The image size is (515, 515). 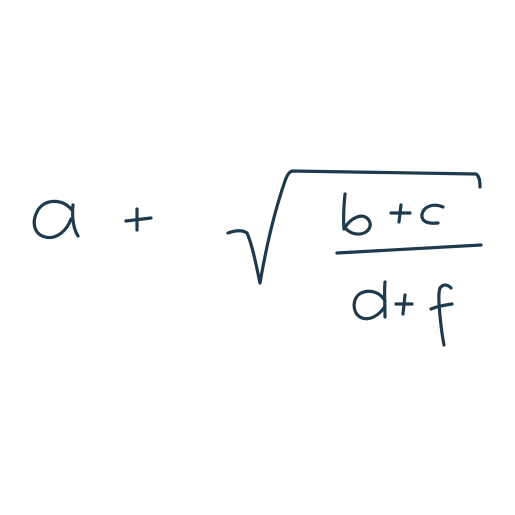 I want to click on glyph-plus-denominator: +, so click(x=404, y=304).